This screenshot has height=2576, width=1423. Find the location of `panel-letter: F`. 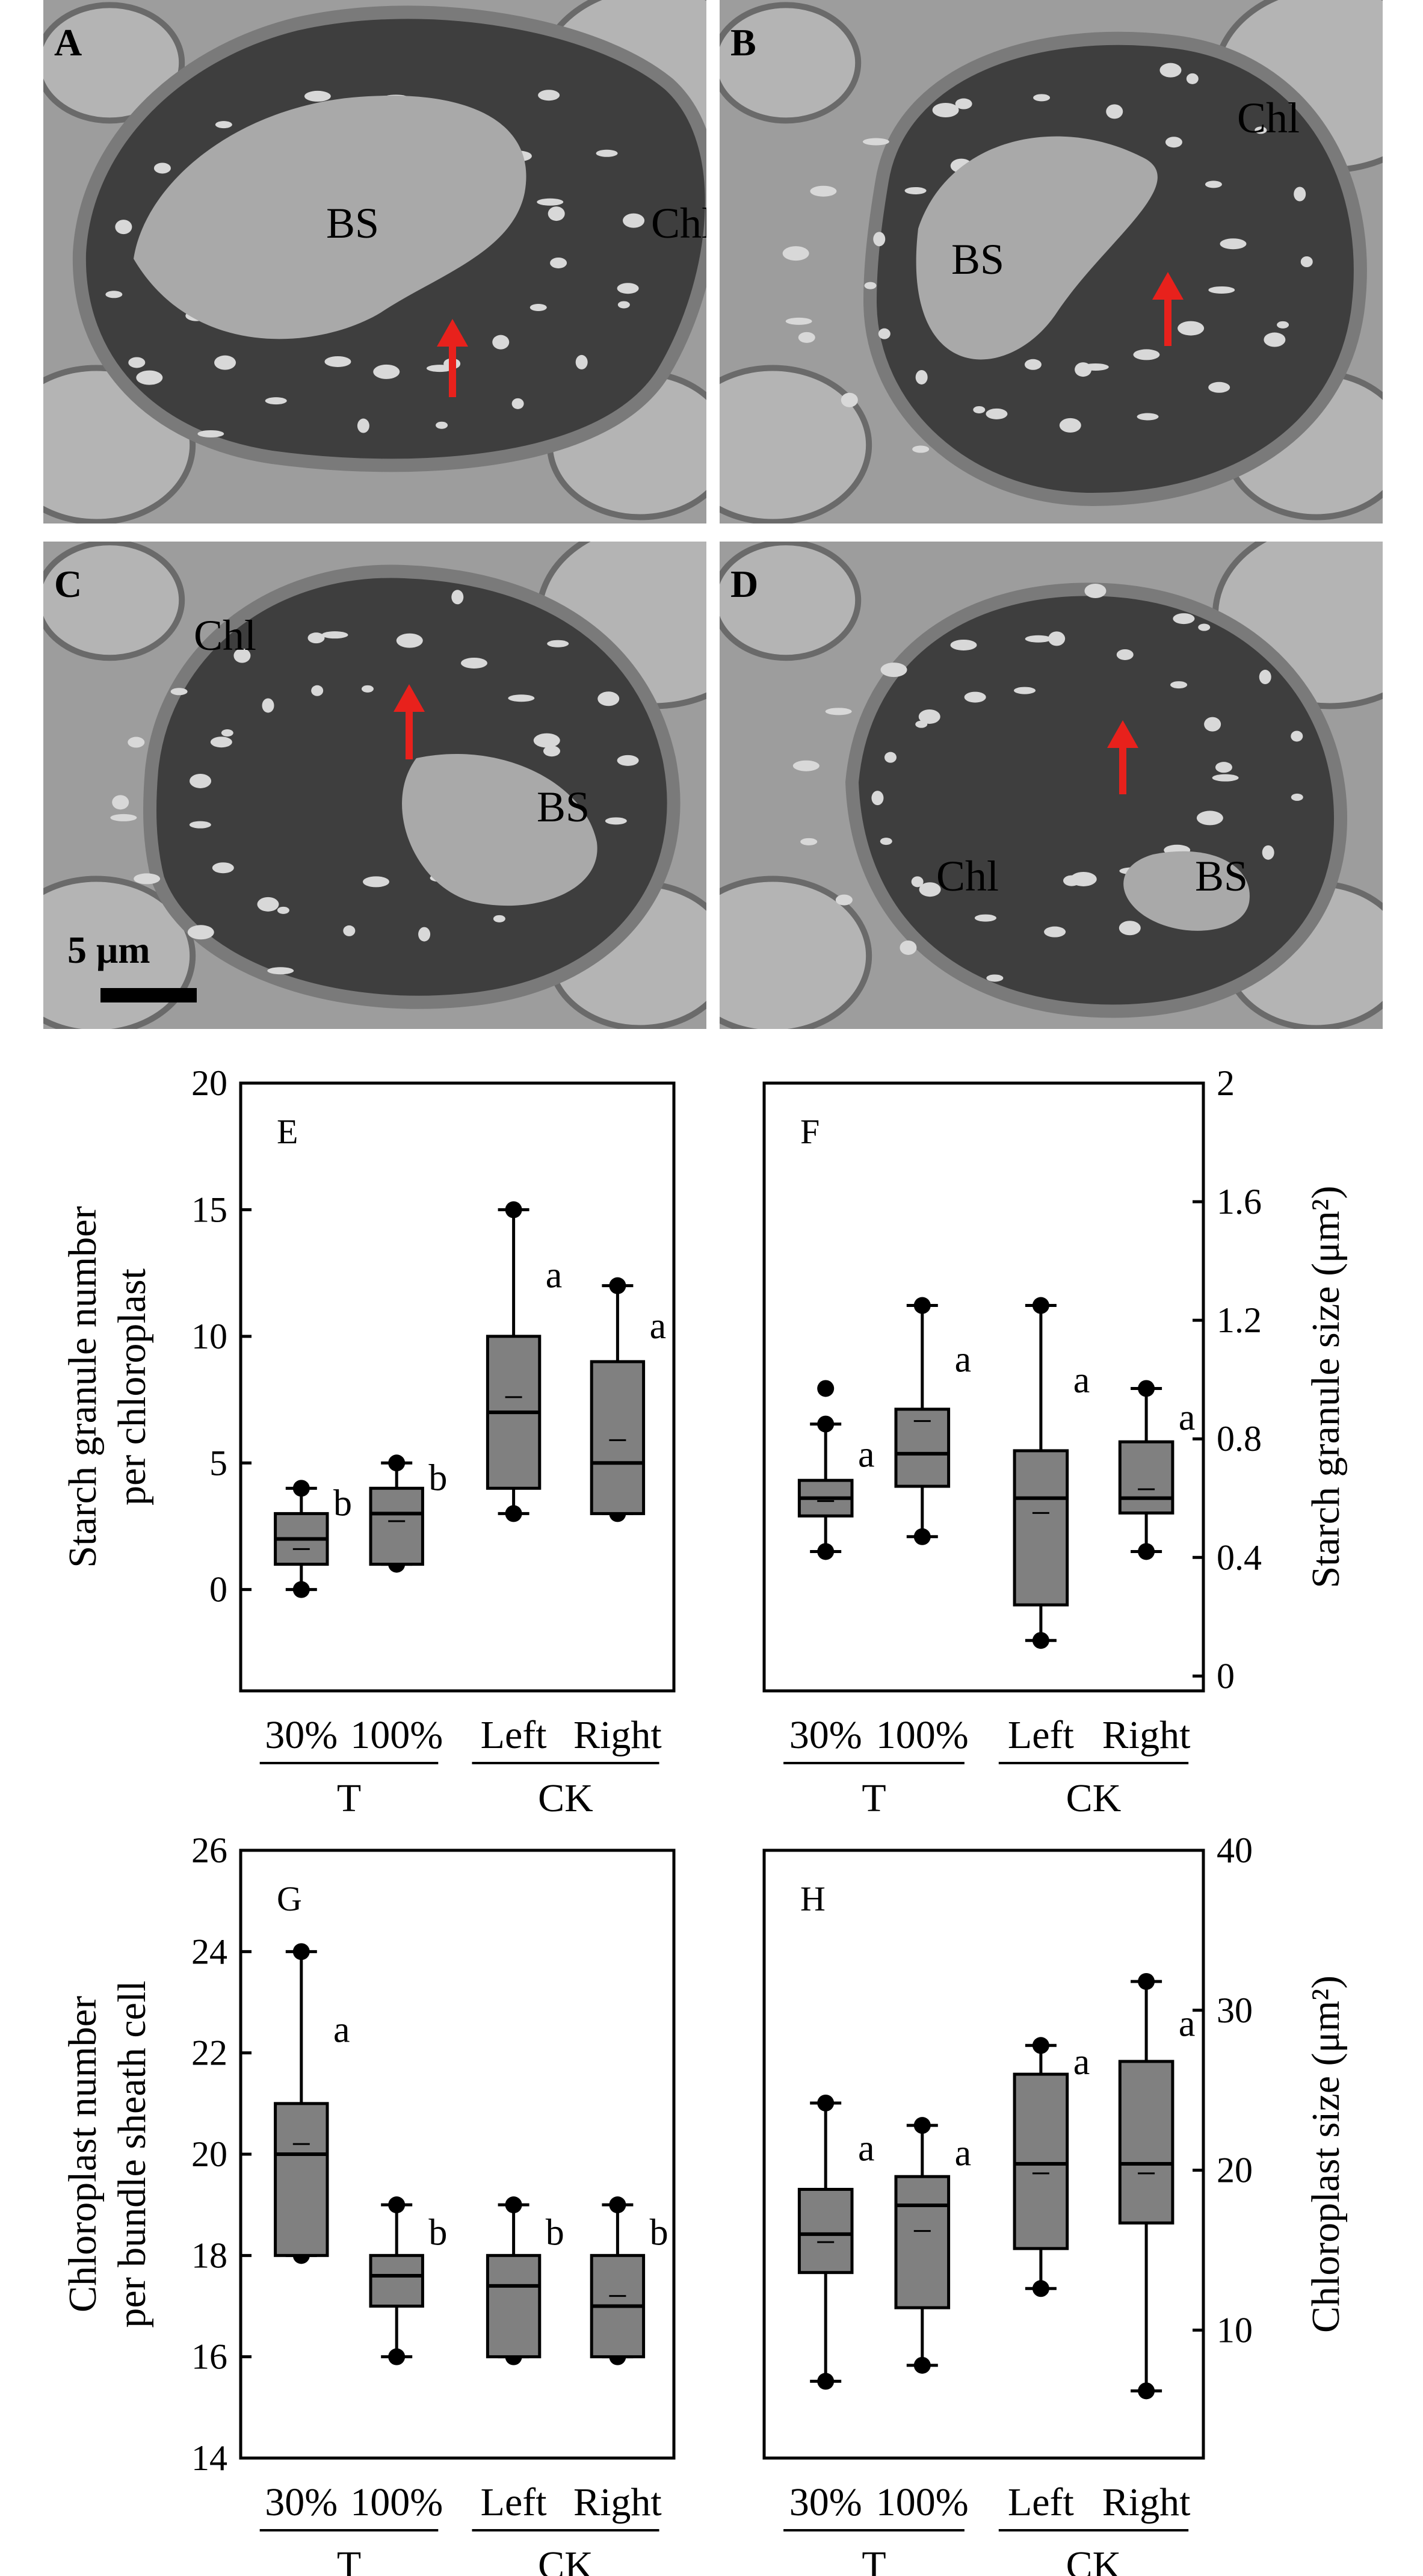

panel-letter: F is located at coordinates (810, 1131).